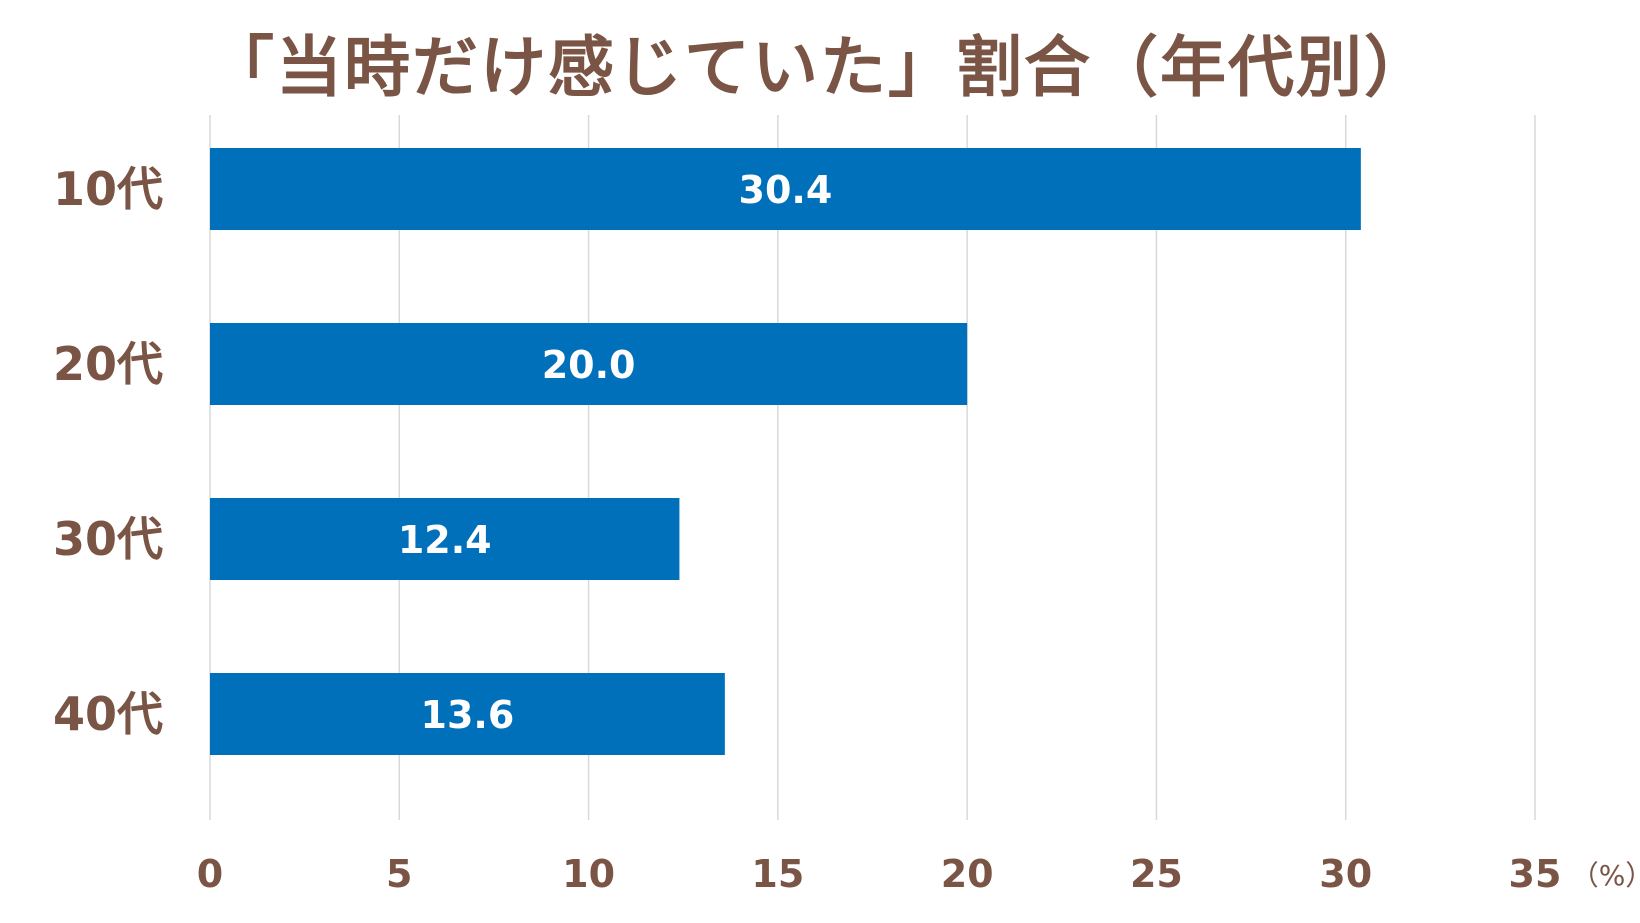  Describe the element at coordinates (210, 874) in the screenshot. I see `x-tick-label-0: 0` at that location.